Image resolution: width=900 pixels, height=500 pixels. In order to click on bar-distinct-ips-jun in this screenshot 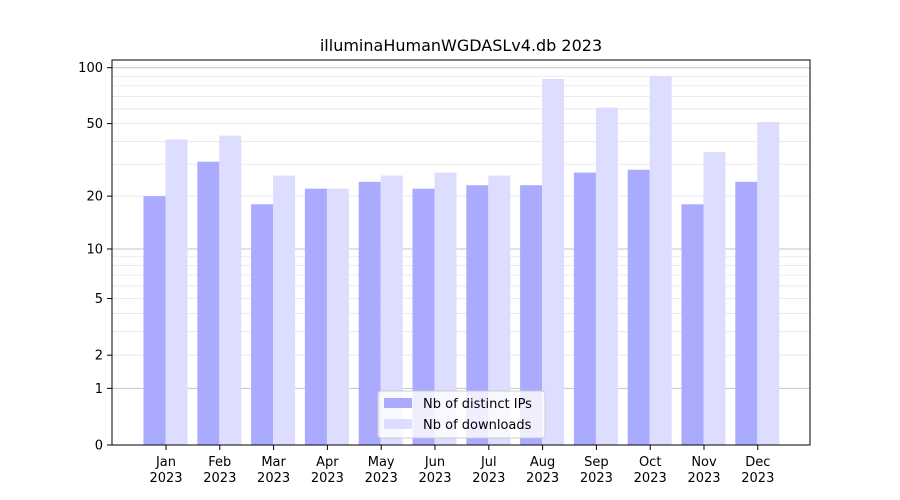, I will do `click(423, 316)`.